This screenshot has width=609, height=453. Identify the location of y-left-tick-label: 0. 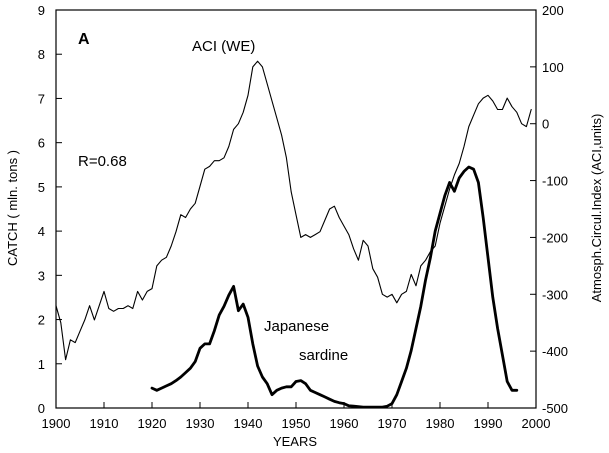
(41, 408).